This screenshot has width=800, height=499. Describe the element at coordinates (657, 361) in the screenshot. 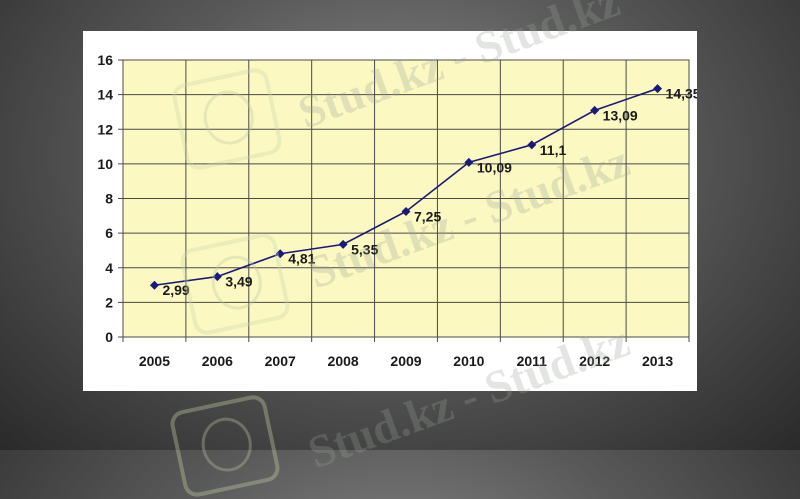

I see `x-tick-label: 2013` at that location.